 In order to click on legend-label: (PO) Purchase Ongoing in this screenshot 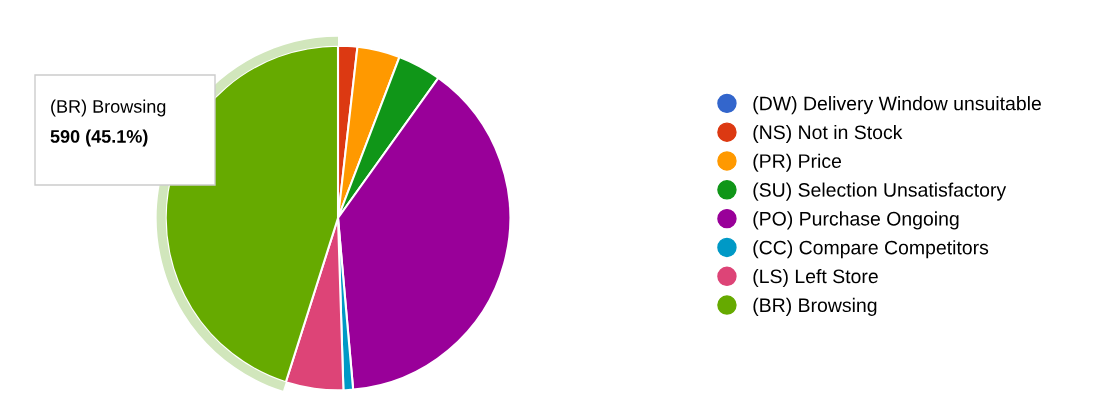, I will do `click(856, 220)`.